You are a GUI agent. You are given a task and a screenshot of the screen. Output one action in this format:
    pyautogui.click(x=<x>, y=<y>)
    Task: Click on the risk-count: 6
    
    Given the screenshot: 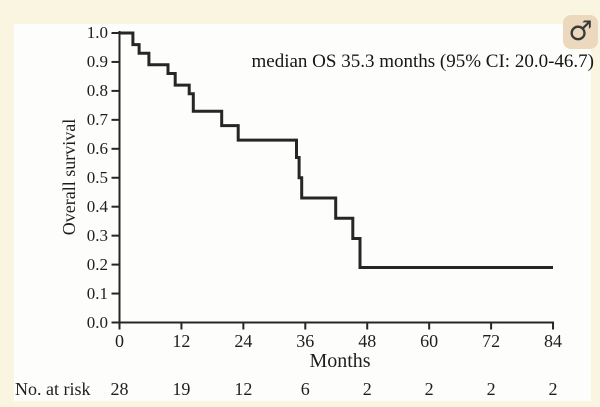 What is the action you would take?
    pyautogui.click(x=305, y=389)
    